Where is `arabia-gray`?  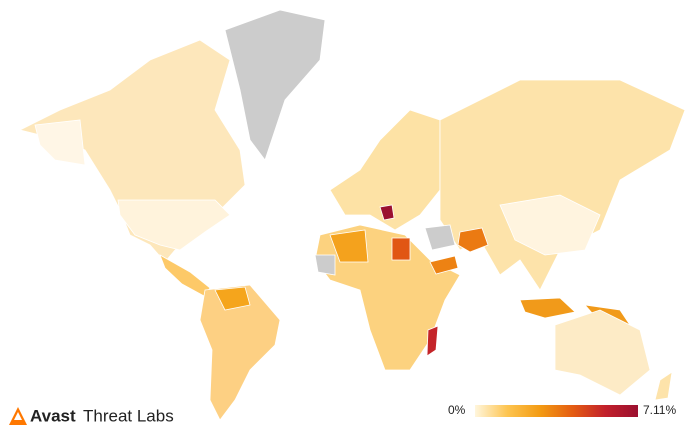 arabia-gray is located at coordinates (440, 237).